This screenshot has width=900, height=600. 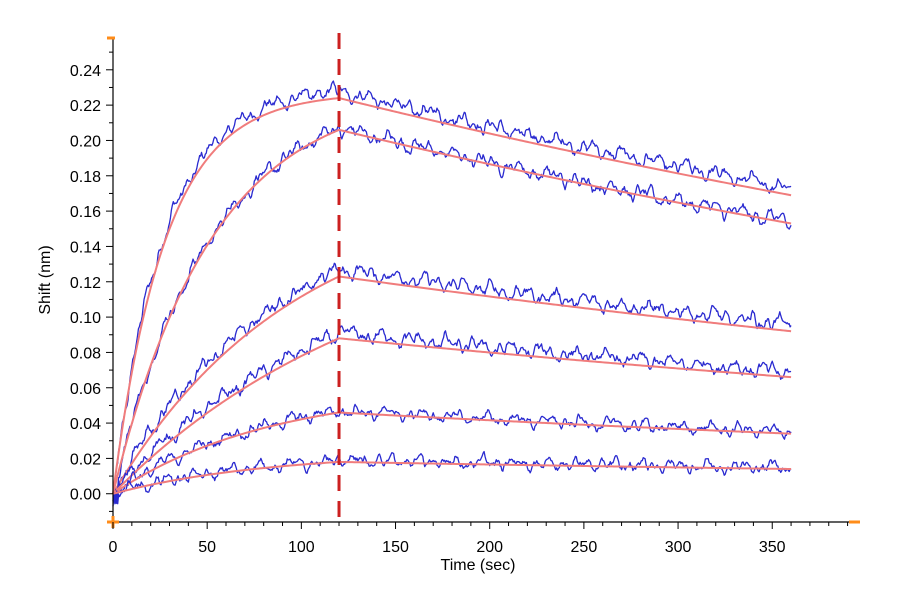 What do you see at coordinates (85, 495) in the screenshot?
I see `y-tick-label: 0.00` at bounding box center [85, 495].